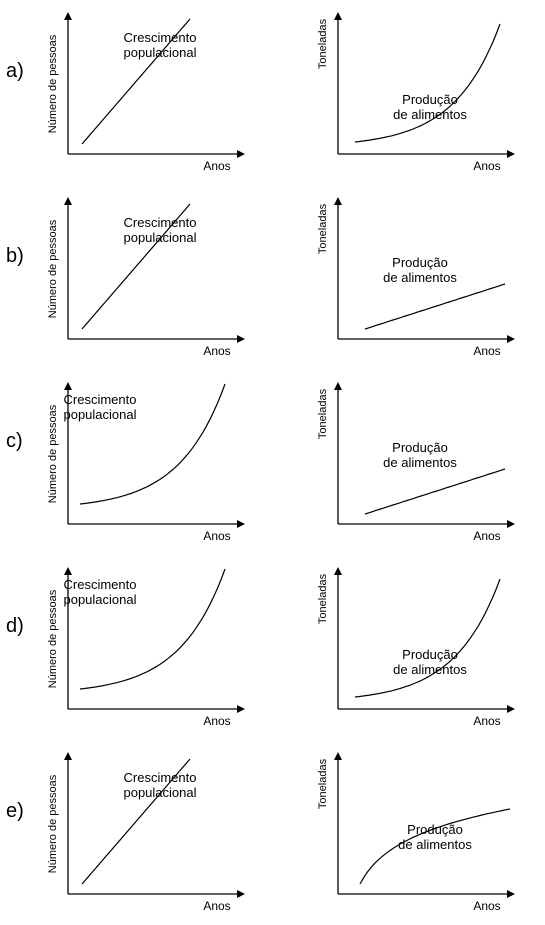 Image resolution: width=545 pixels, height=925 pixels. What do you see at coordinates (15, 626) in the screenshot?
I see `option-label: d)` at bounding box center [15, 626].